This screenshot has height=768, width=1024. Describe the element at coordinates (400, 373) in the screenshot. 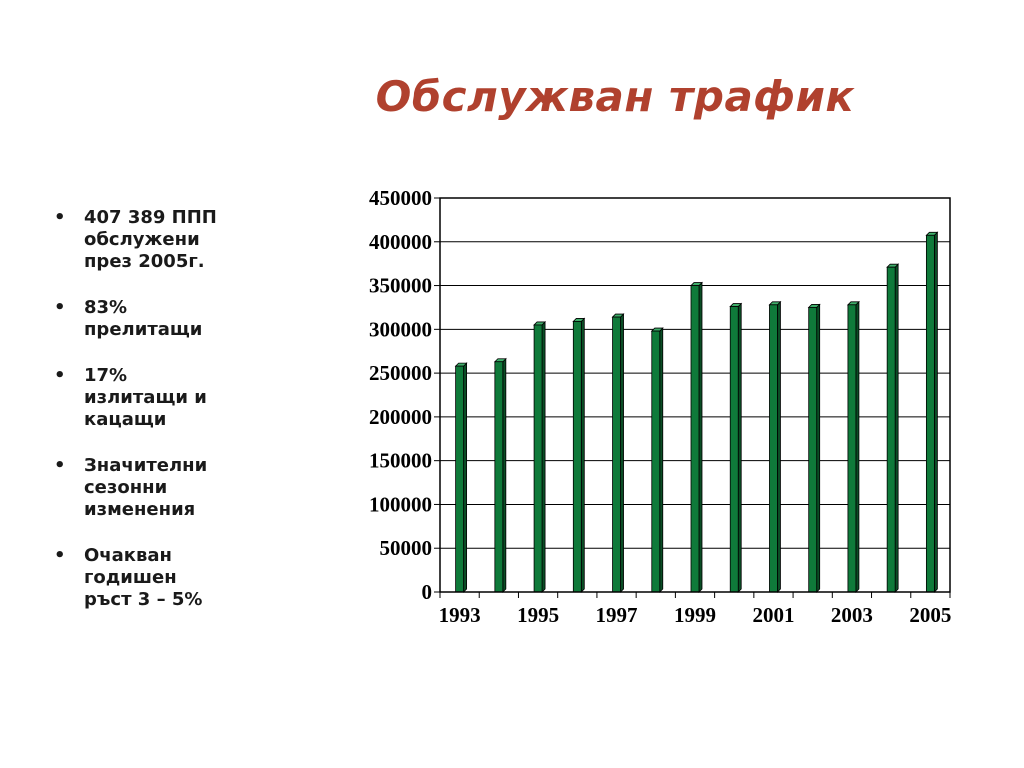

I see `y-tick-label: 250000` at that location.